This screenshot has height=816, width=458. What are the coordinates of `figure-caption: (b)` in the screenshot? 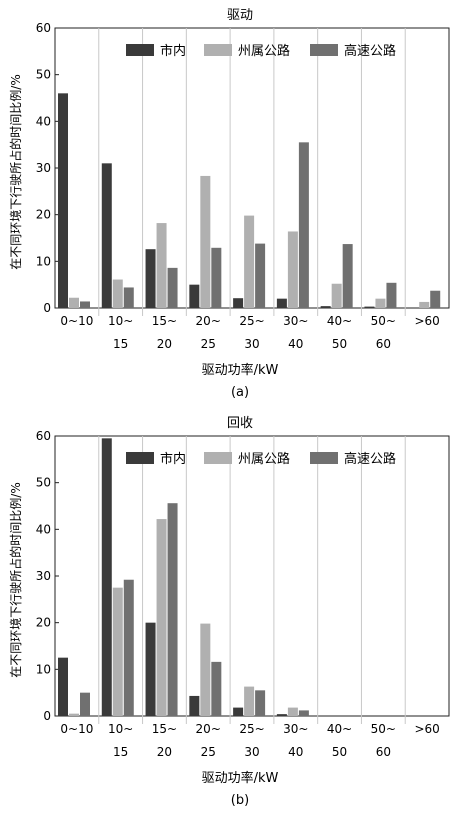 It's located at (240, 800).